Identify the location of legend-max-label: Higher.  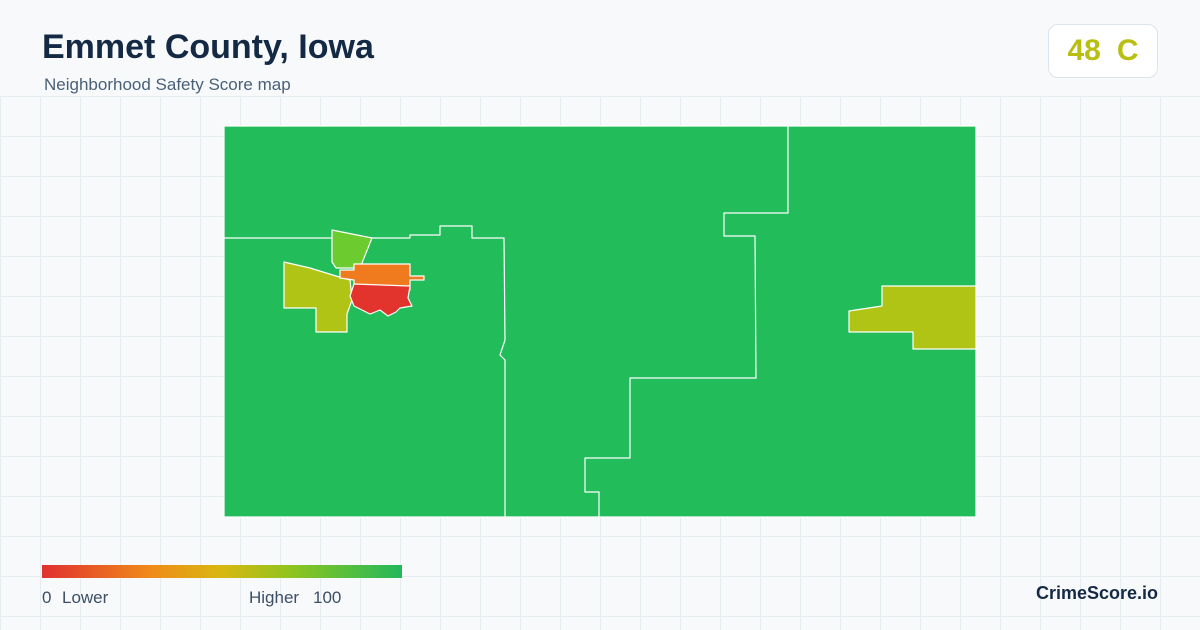
(274, 597).